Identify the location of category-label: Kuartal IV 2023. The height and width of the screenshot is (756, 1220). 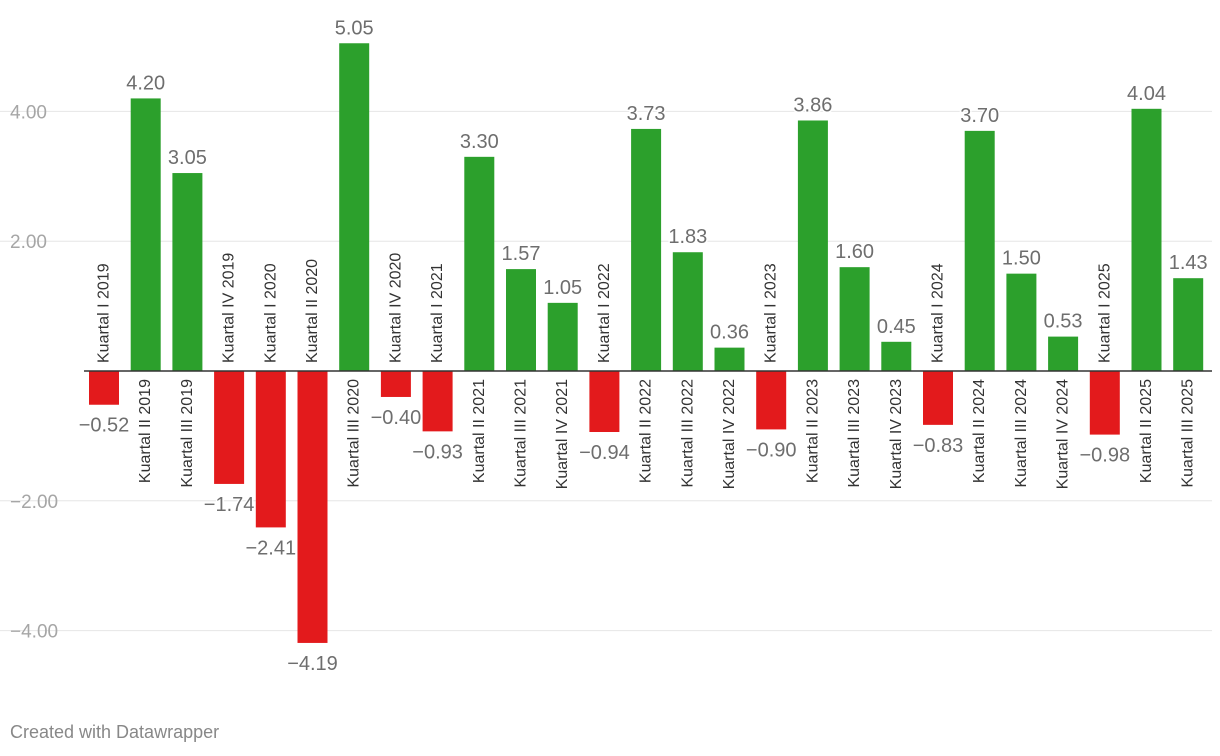
(896, 434).